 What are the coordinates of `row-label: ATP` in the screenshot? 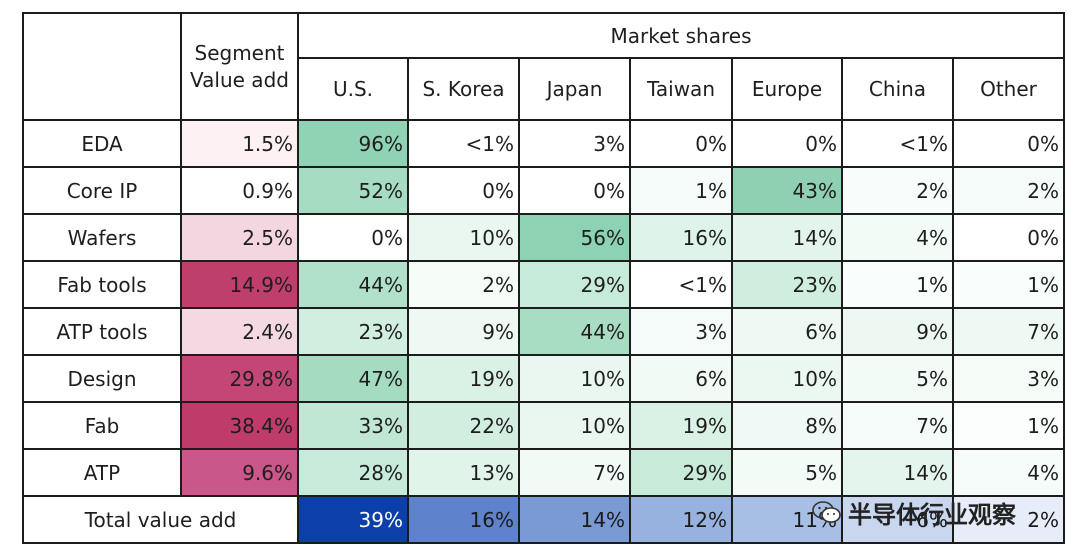 It's located at (102, 472).